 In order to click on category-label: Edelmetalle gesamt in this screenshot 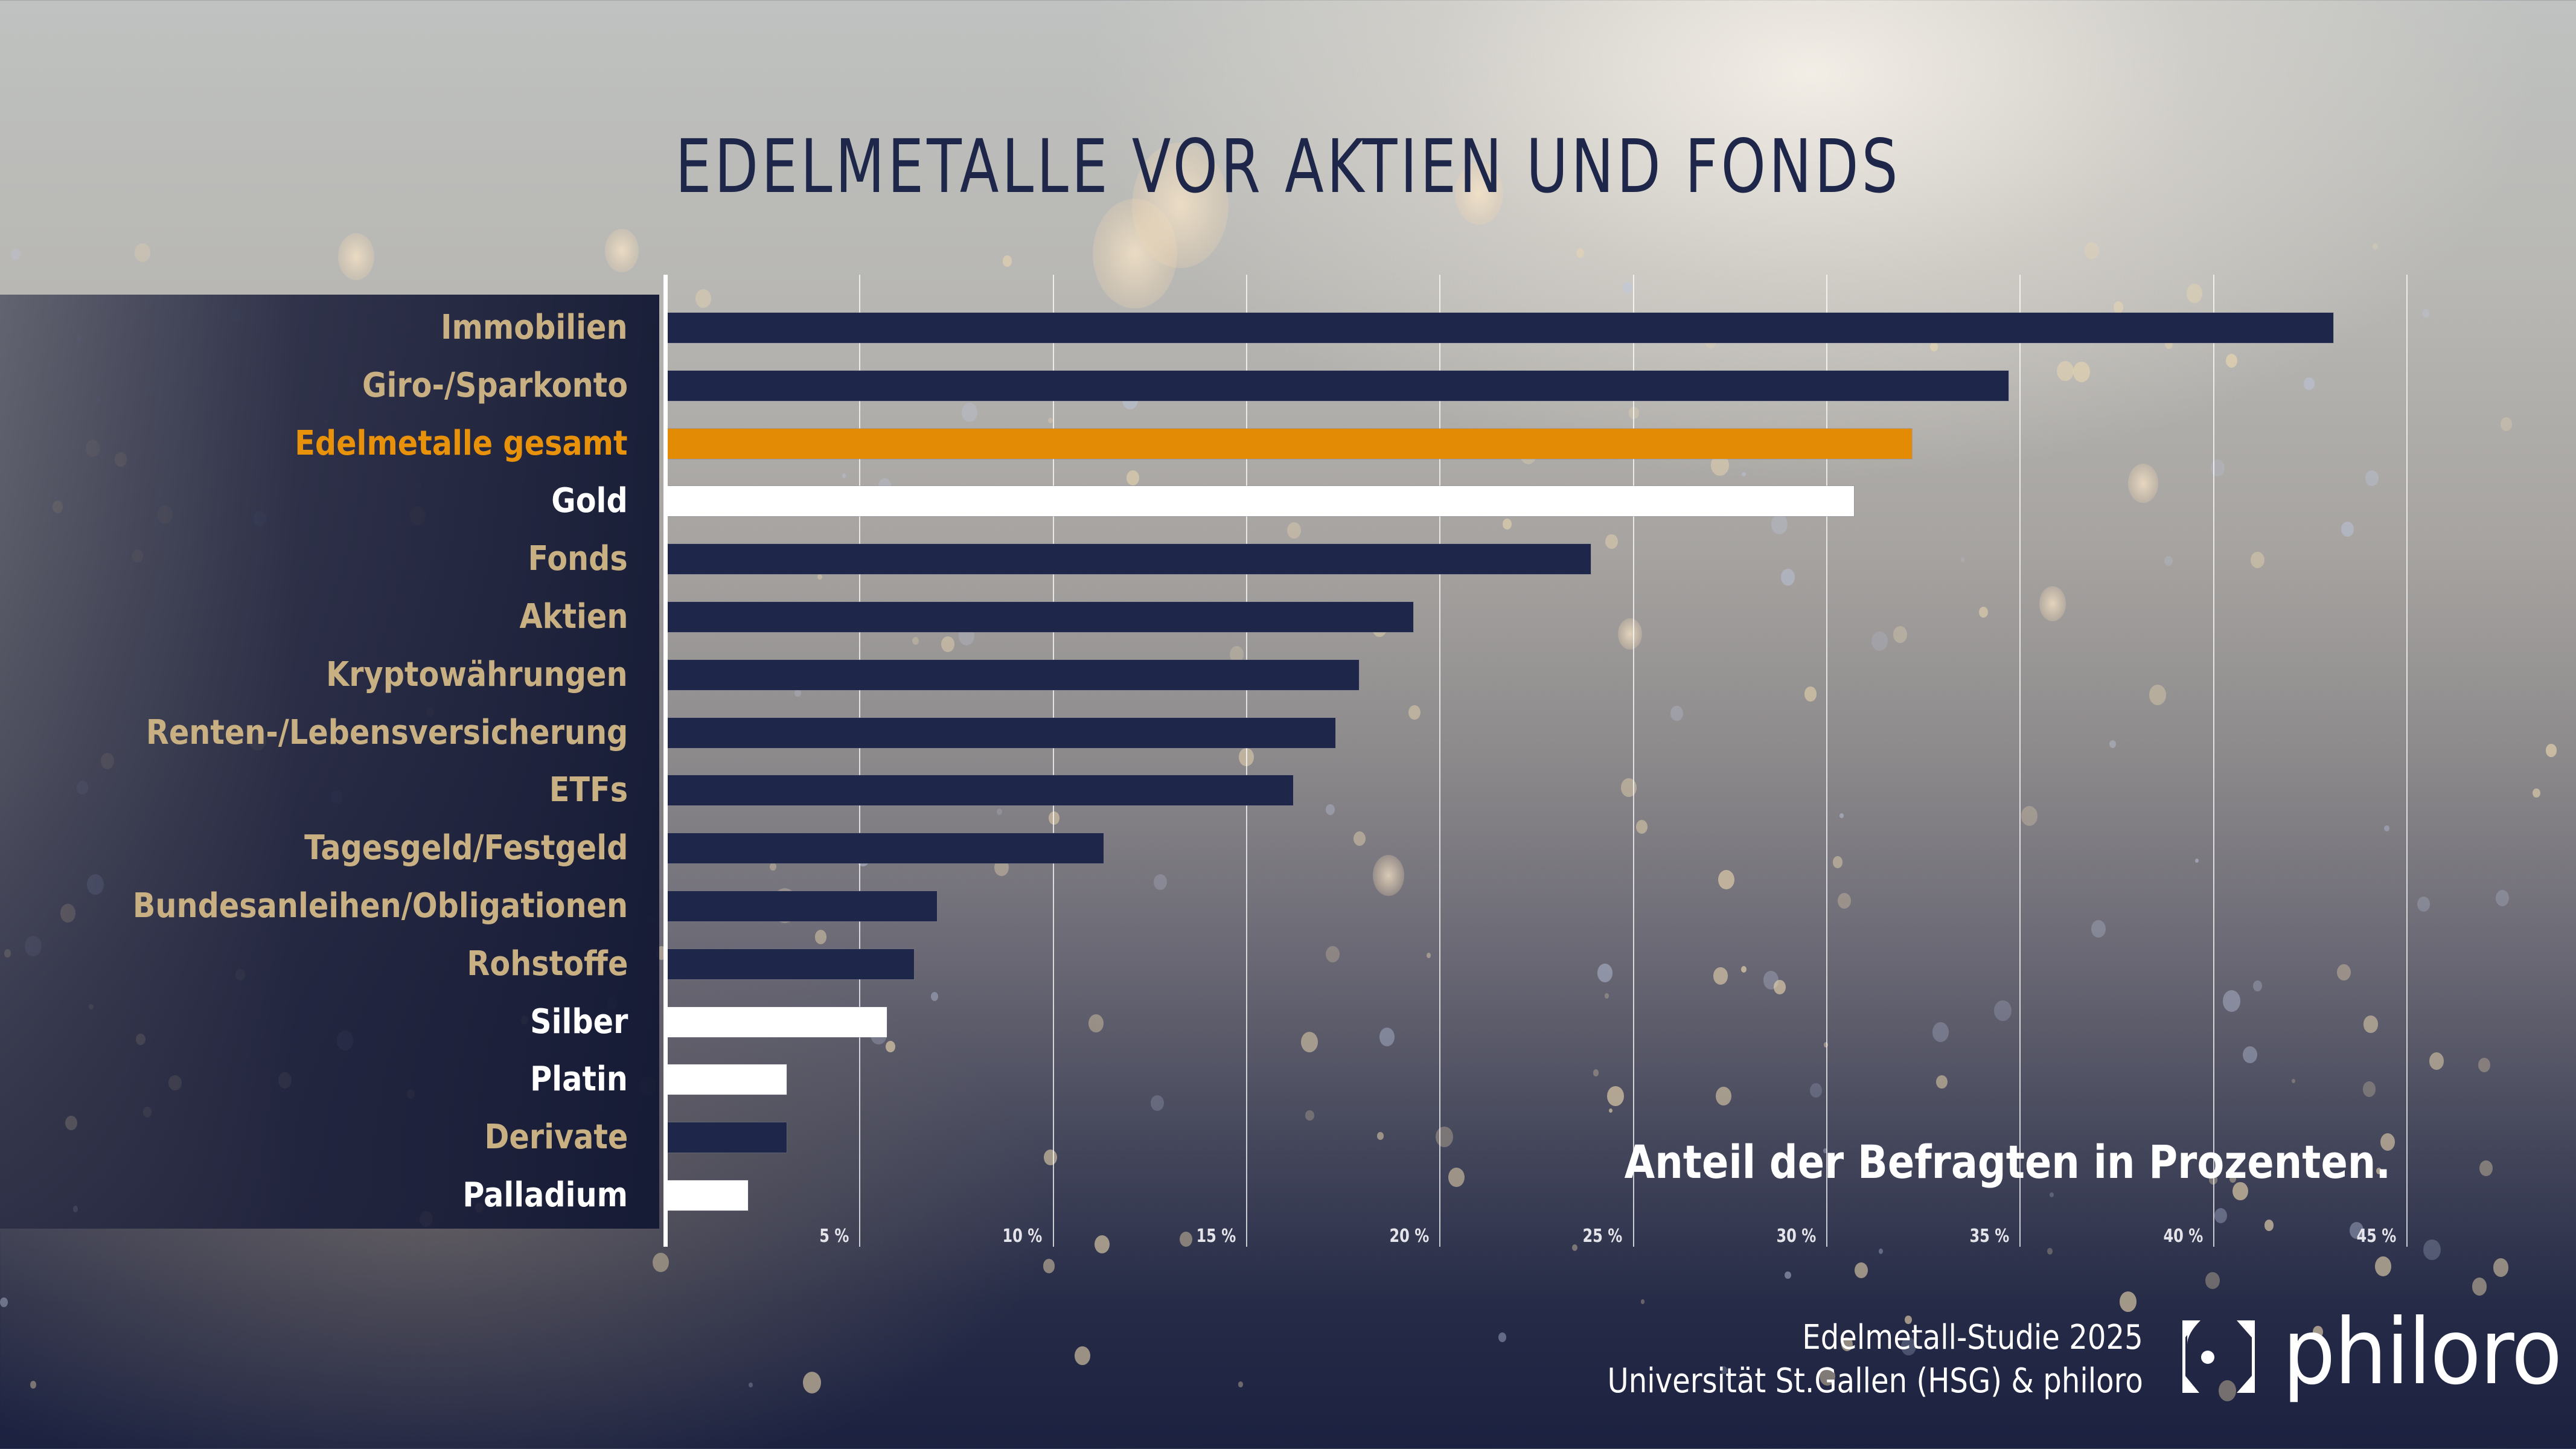, I will do `click(462, 443)`.